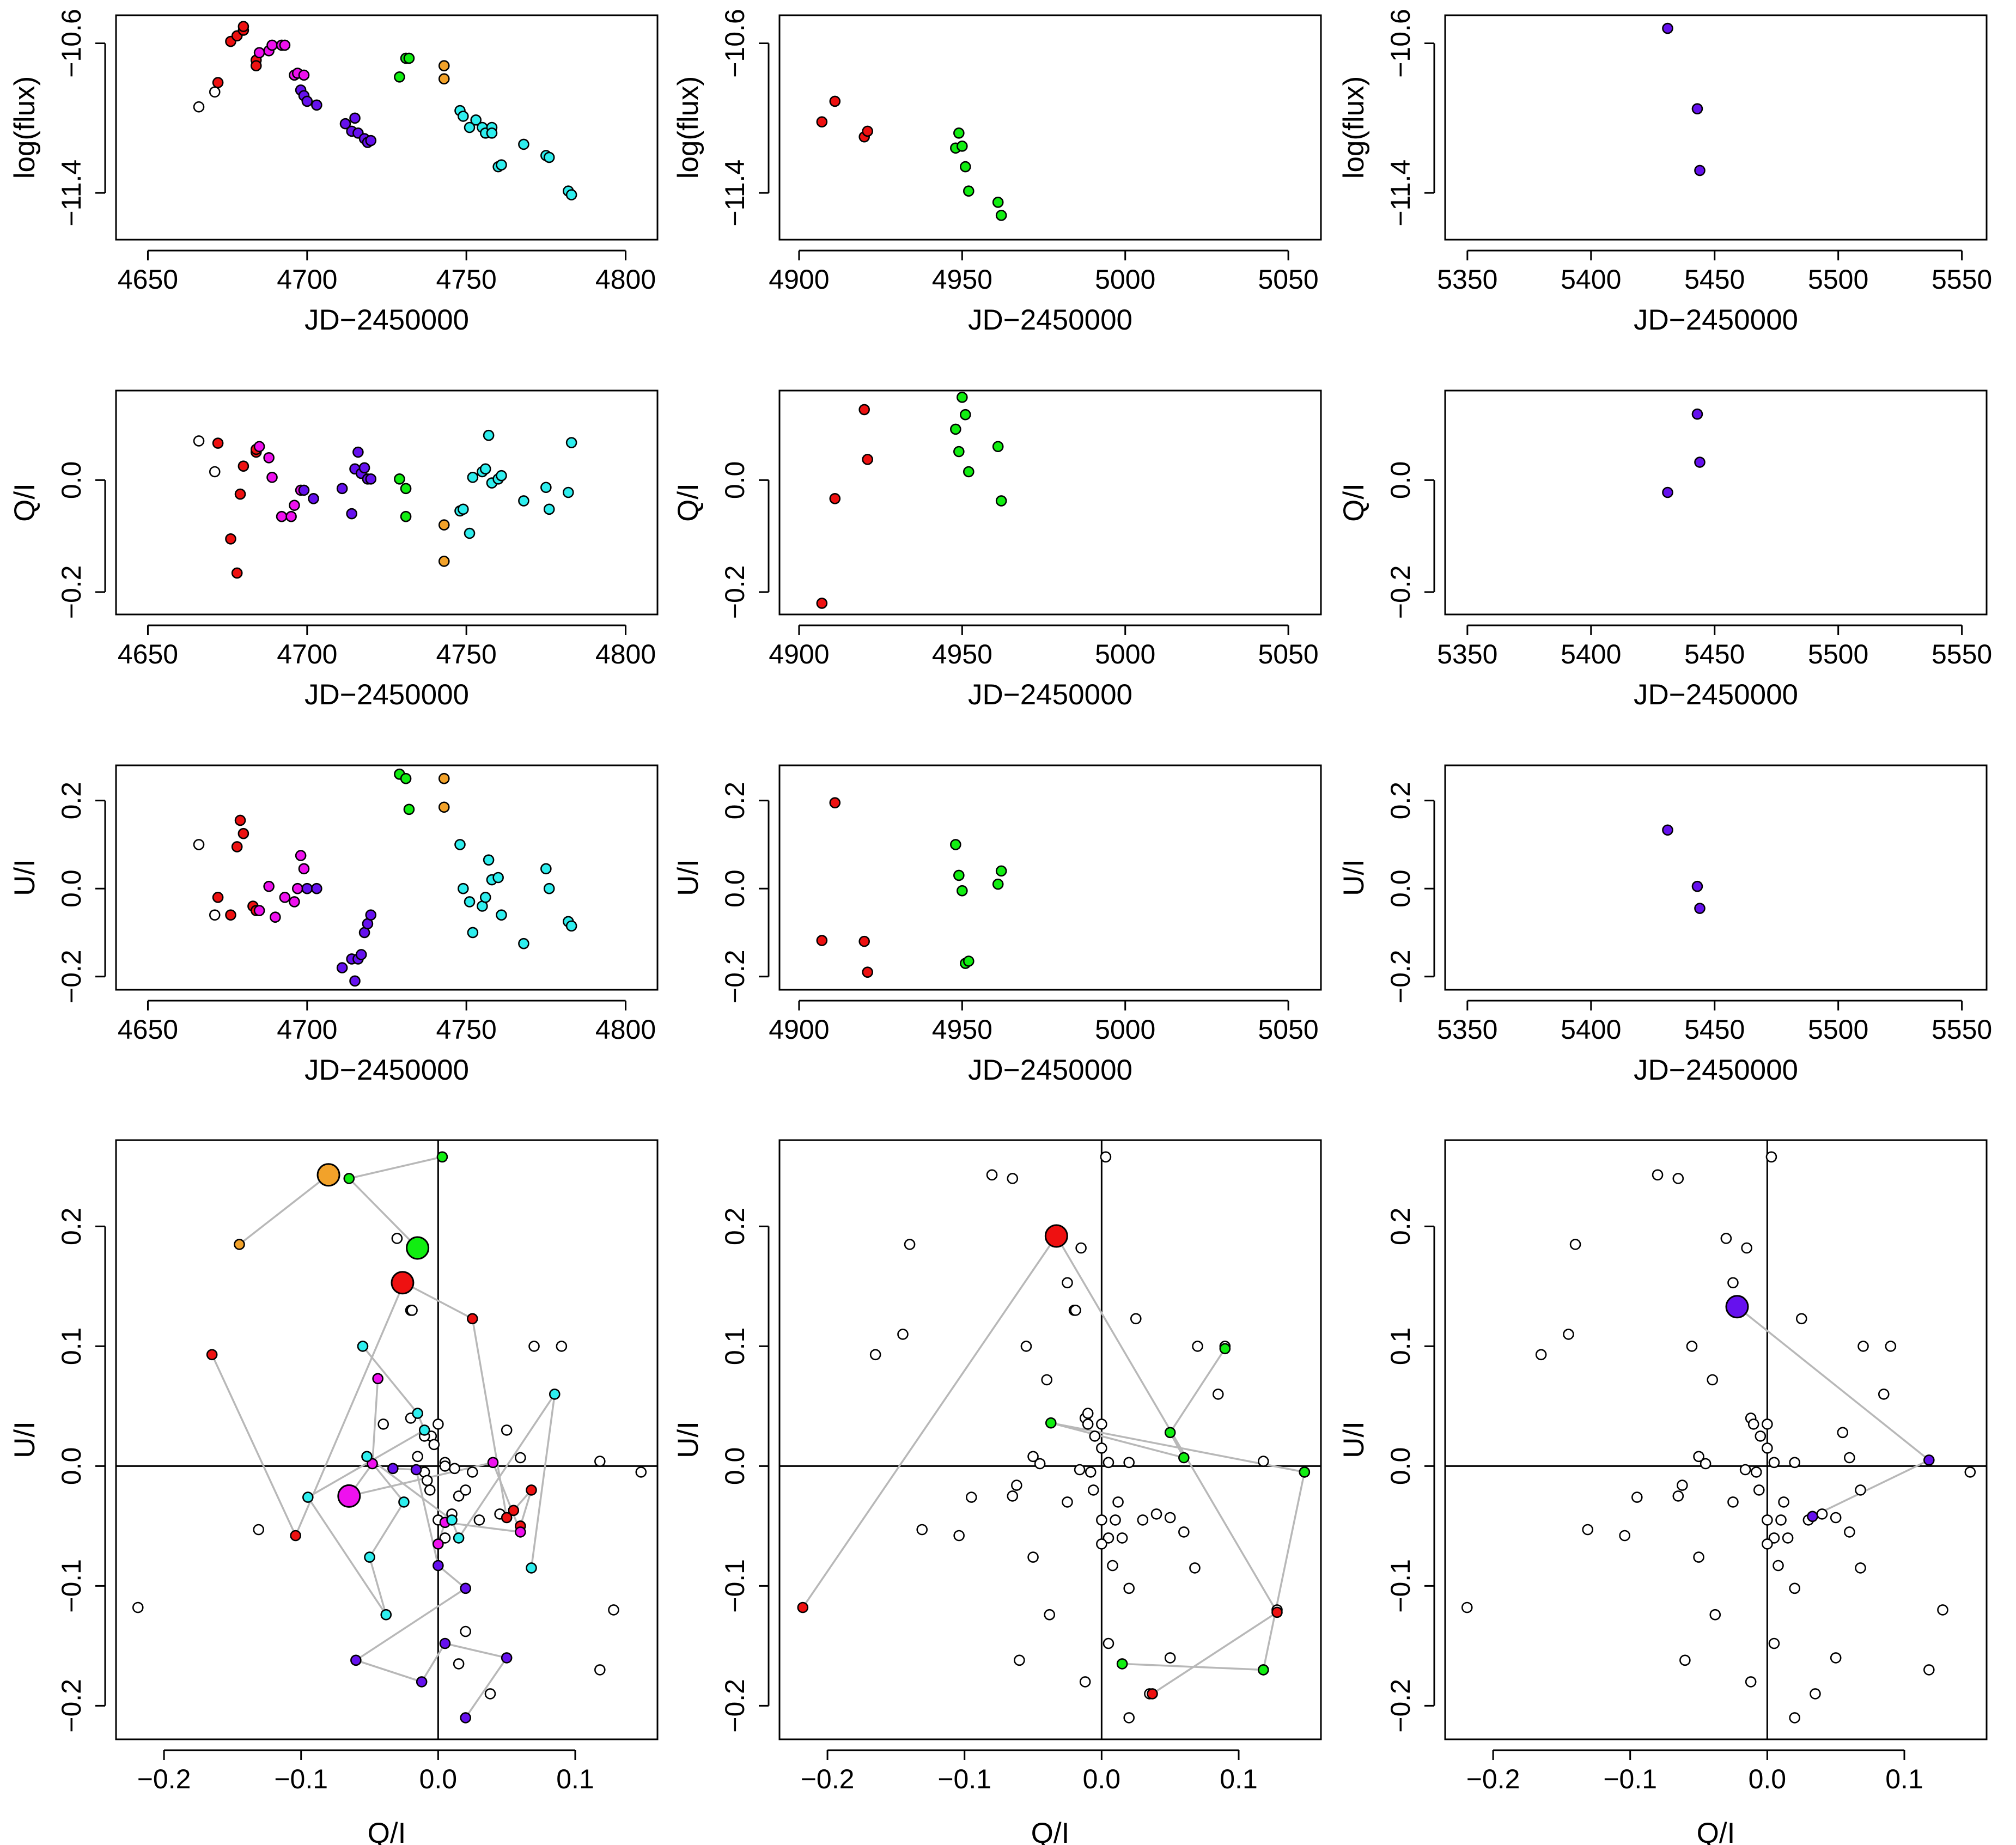 The width and height of the screenshot is (2016, 1845). Describe the element at coordinates (1768, 1779) in the screenshot. I see `x-tick-label: 0.0` at that location.